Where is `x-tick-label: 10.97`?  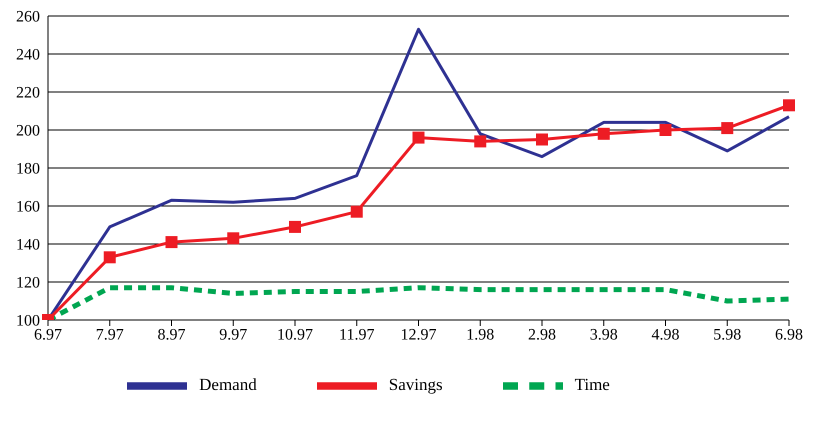 x-tick-label: 10.97 is located at coordinates (295, 335).